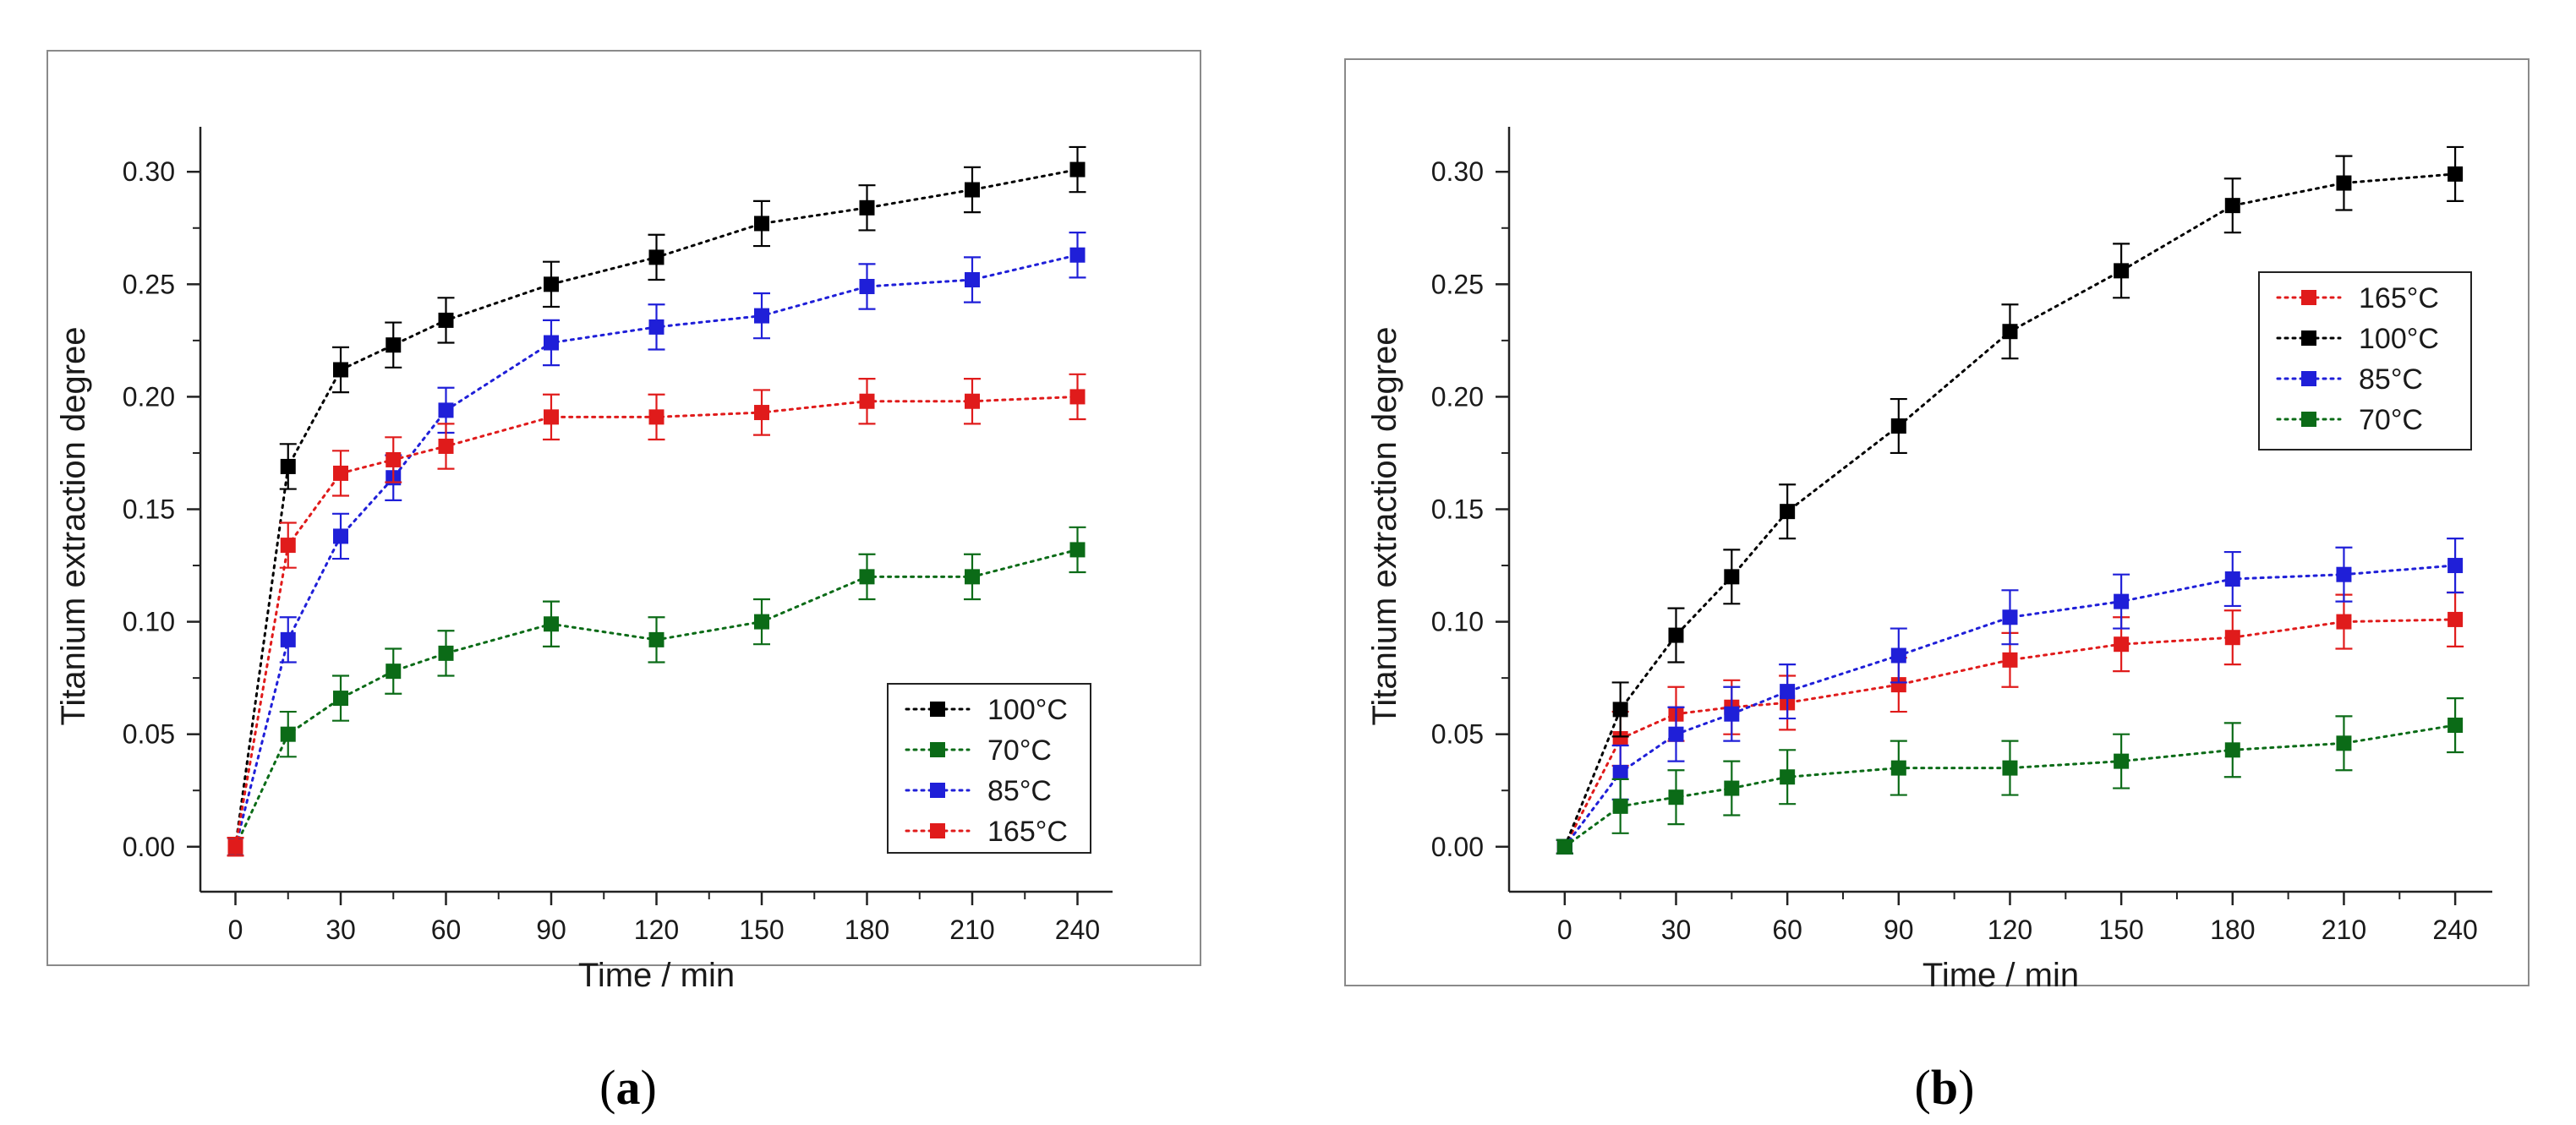 The image size is (2576, 1125). Describe the element at coordinates (2399, 339) in the screenshot. I see `chart-b-legend-label: 100°C` at that location.